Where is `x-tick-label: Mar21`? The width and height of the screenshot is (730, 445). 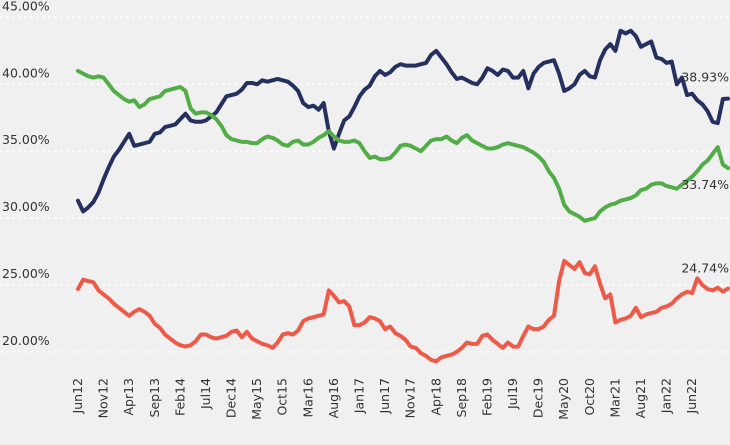 x-tick-label: Mar21 is located at coordinates (614, 398).